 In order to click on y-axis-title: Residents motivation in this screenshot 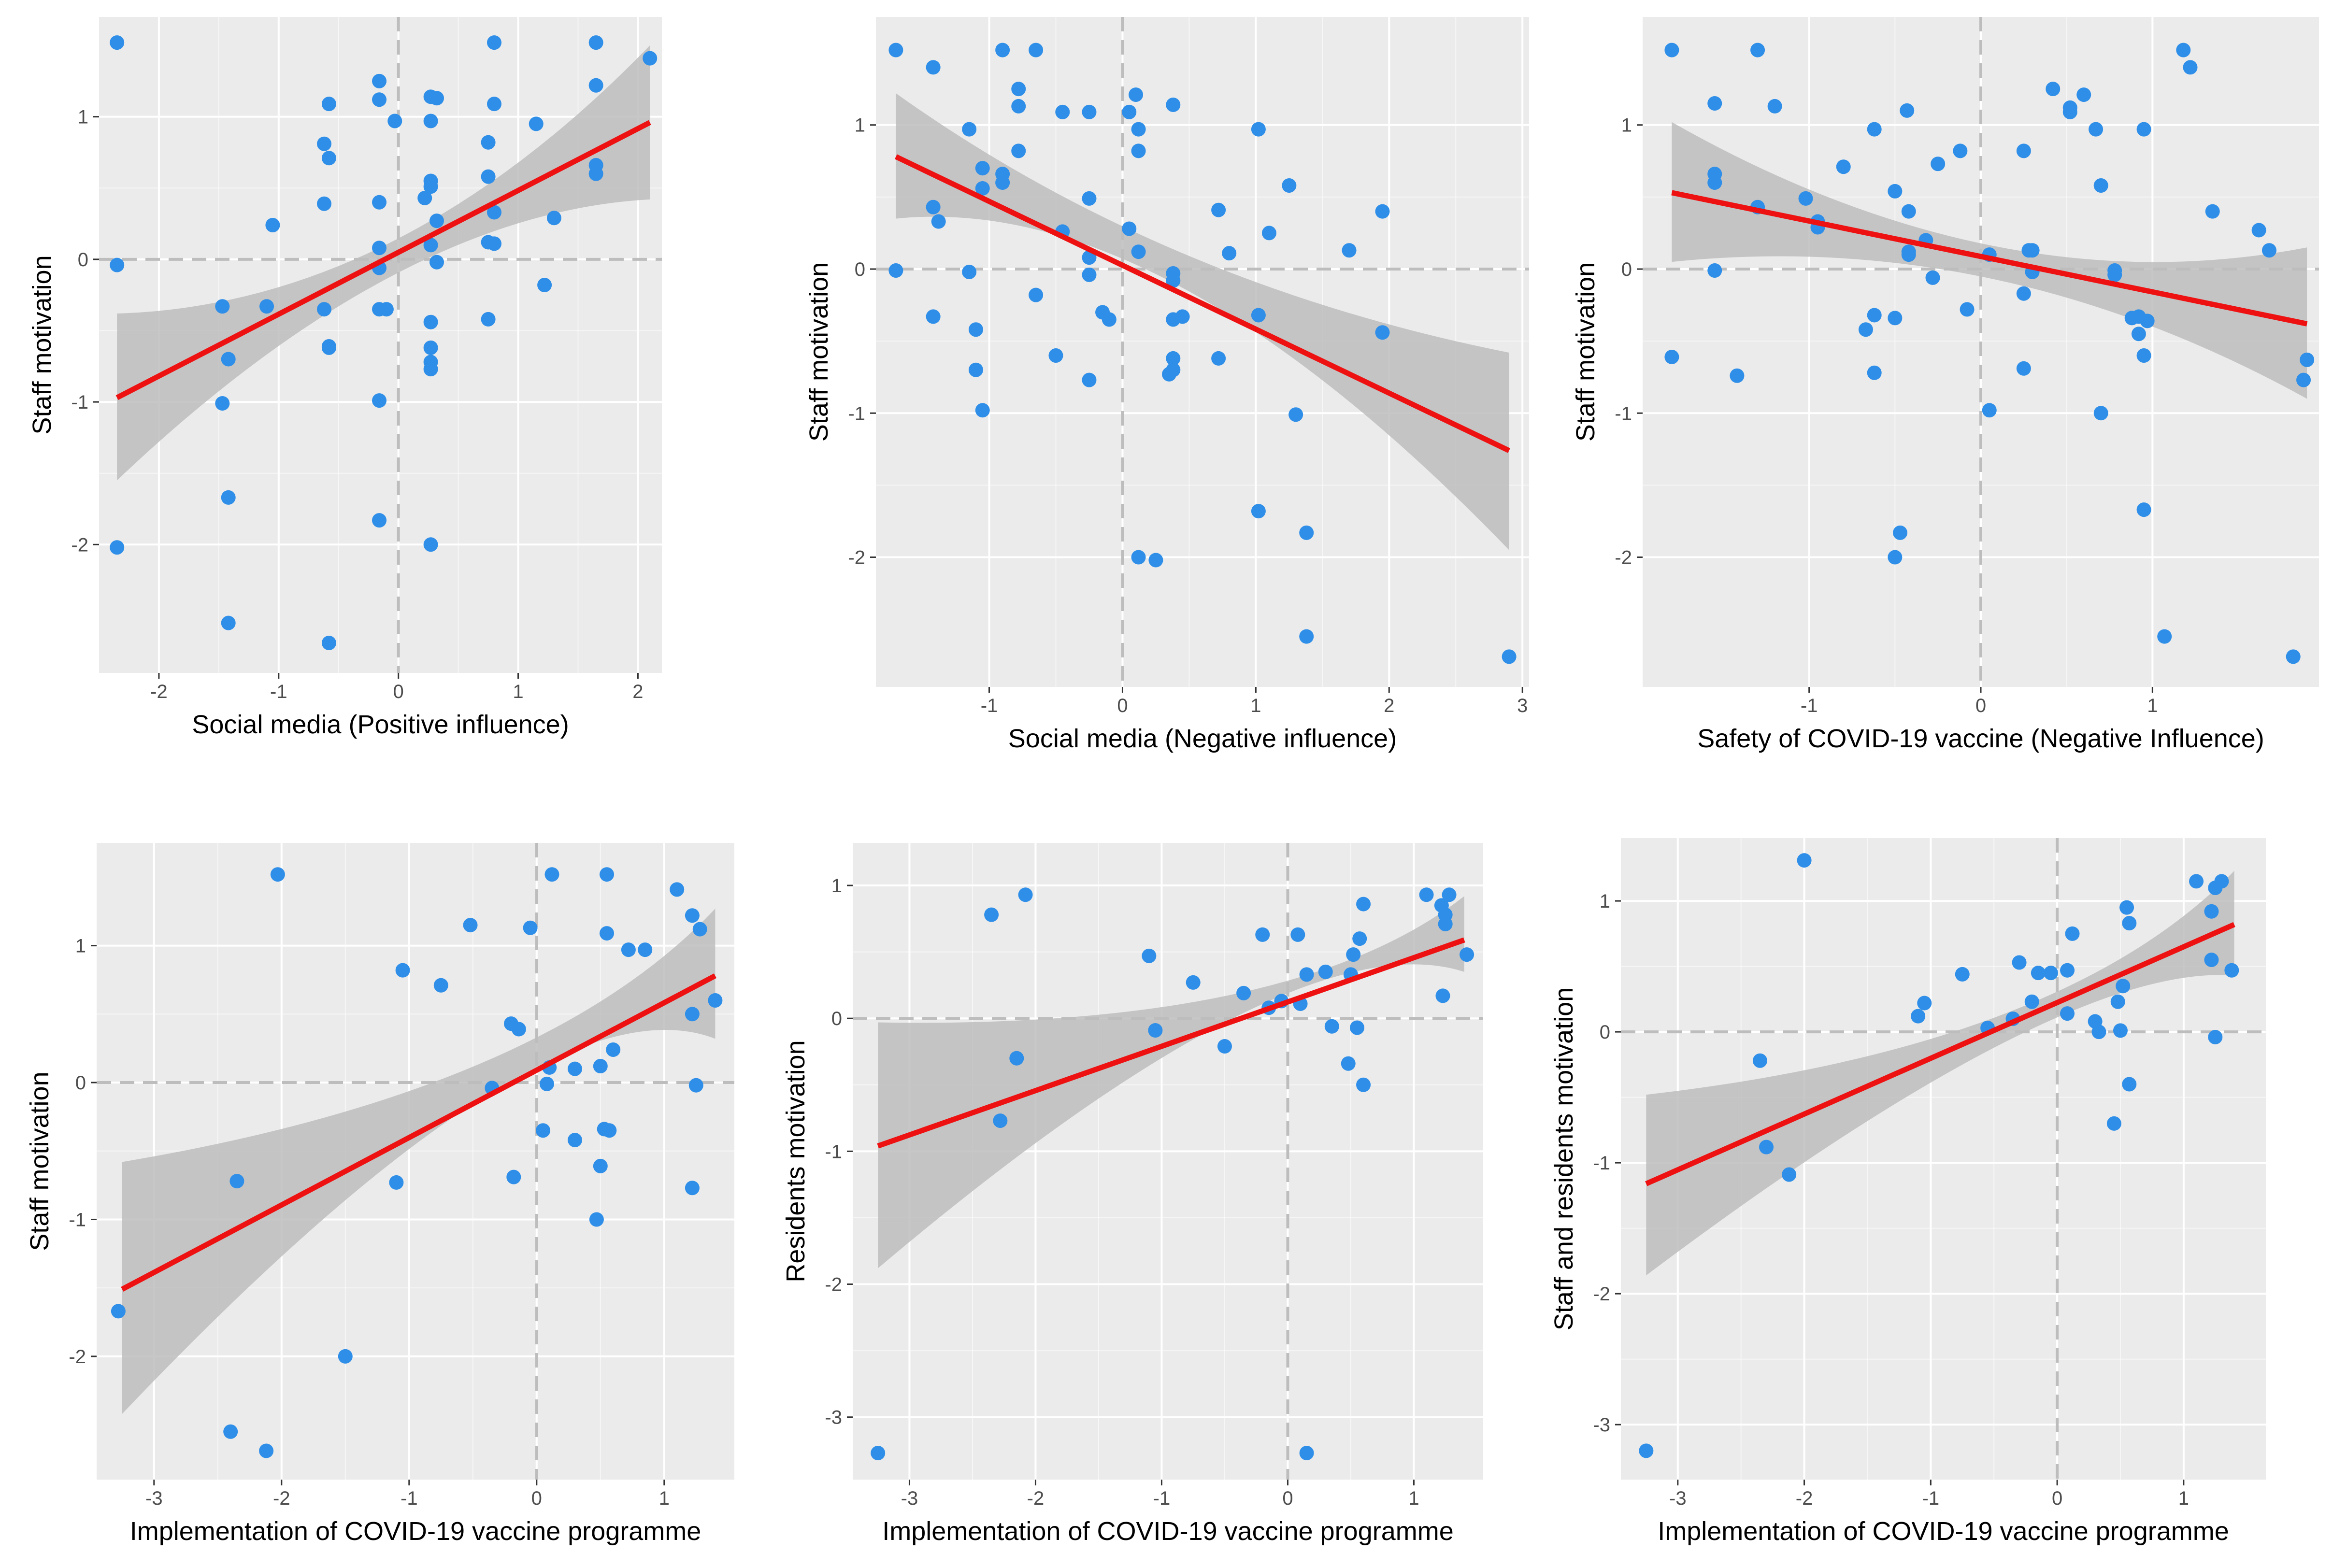, I will do `click(795, 1161)`.